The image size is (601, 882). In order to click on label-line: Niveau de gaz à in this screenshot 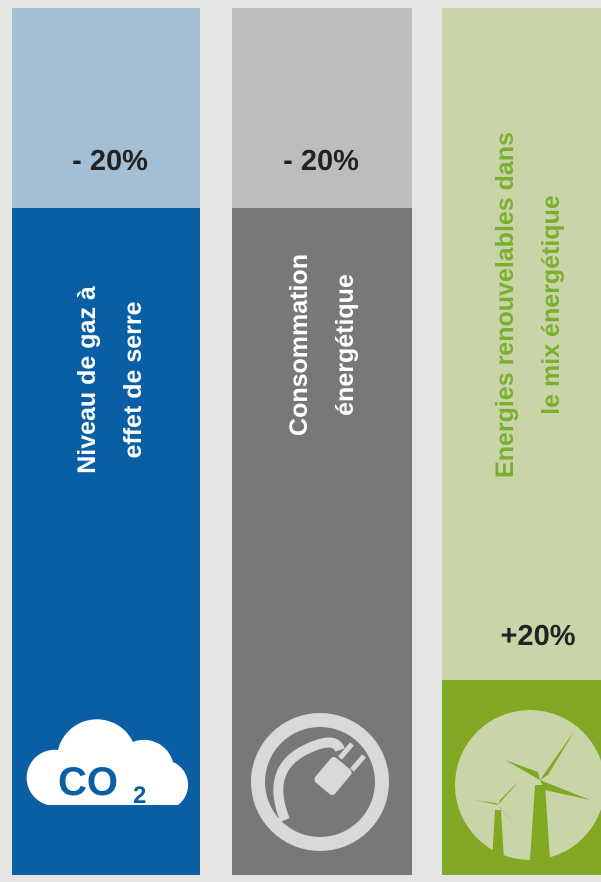, I will do `click(87, 380)`.